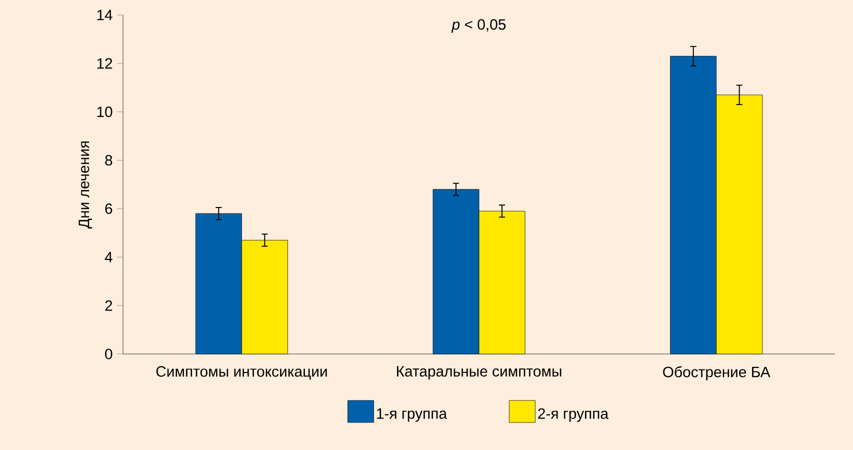 The image size is (853, 450). I want to click on y-tick-label: 0, so click(108, 354).